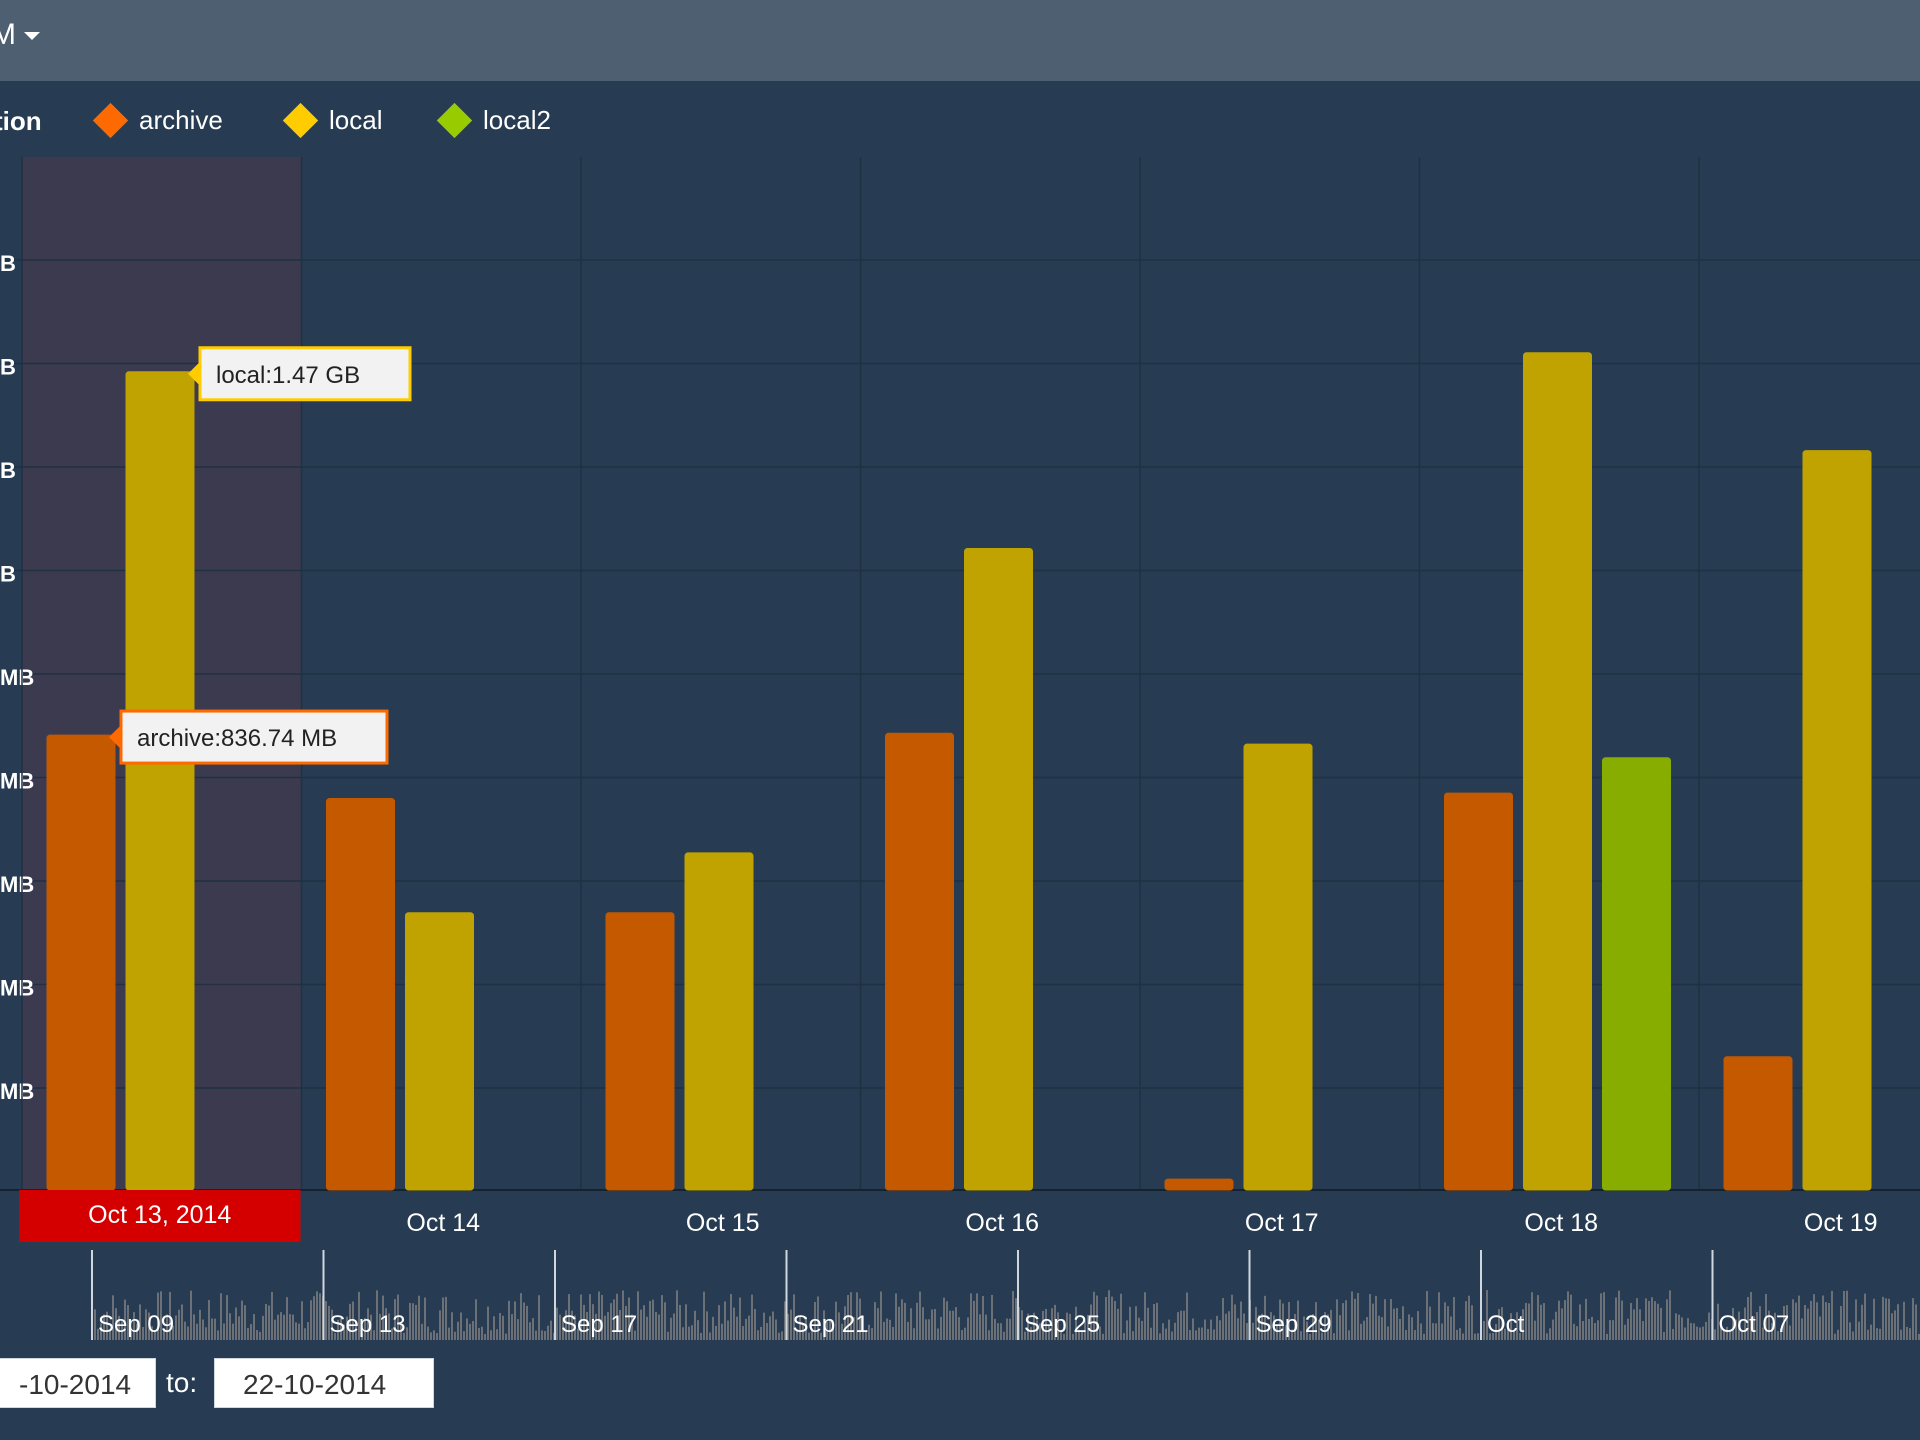 This screenshot has width=1920, height=1440. Describe the element at coordinates (368, 1324) in the screenshot. I see `navigator-label: Sep 13` at that location.